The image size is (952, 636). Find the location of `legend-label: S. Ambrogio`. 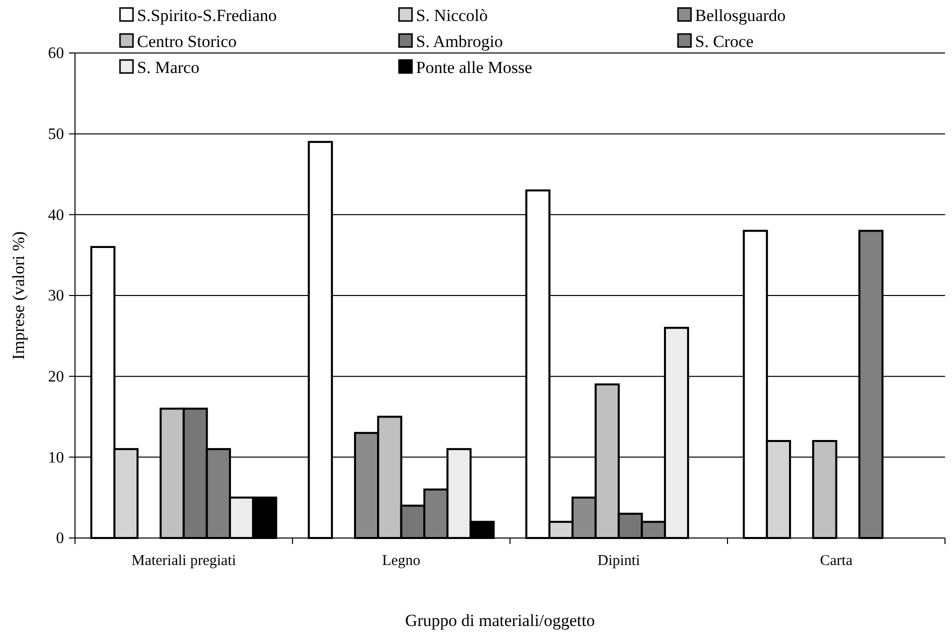

legend-label: S. Ambrogio is located at coordinates (459, 41).